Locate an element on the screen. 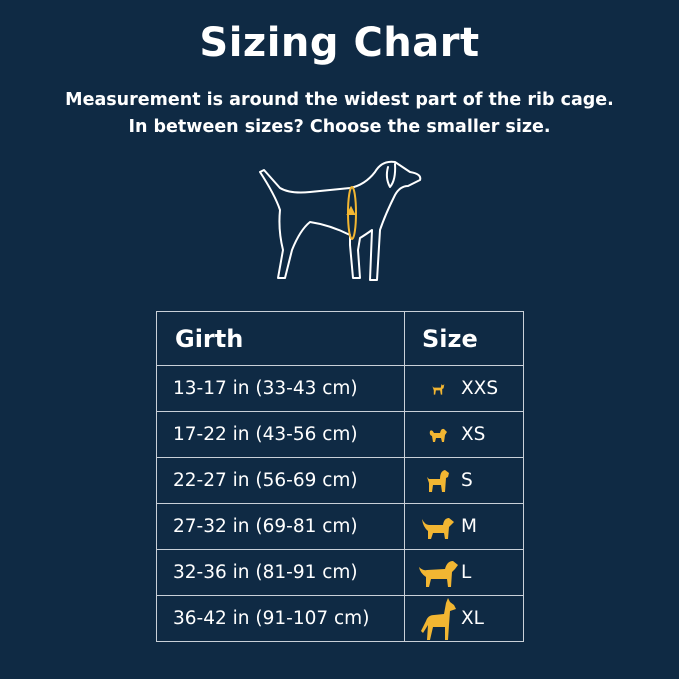  table-row: 13-17 in (33-43 cm) XXS is located at coordinates (340, 388).